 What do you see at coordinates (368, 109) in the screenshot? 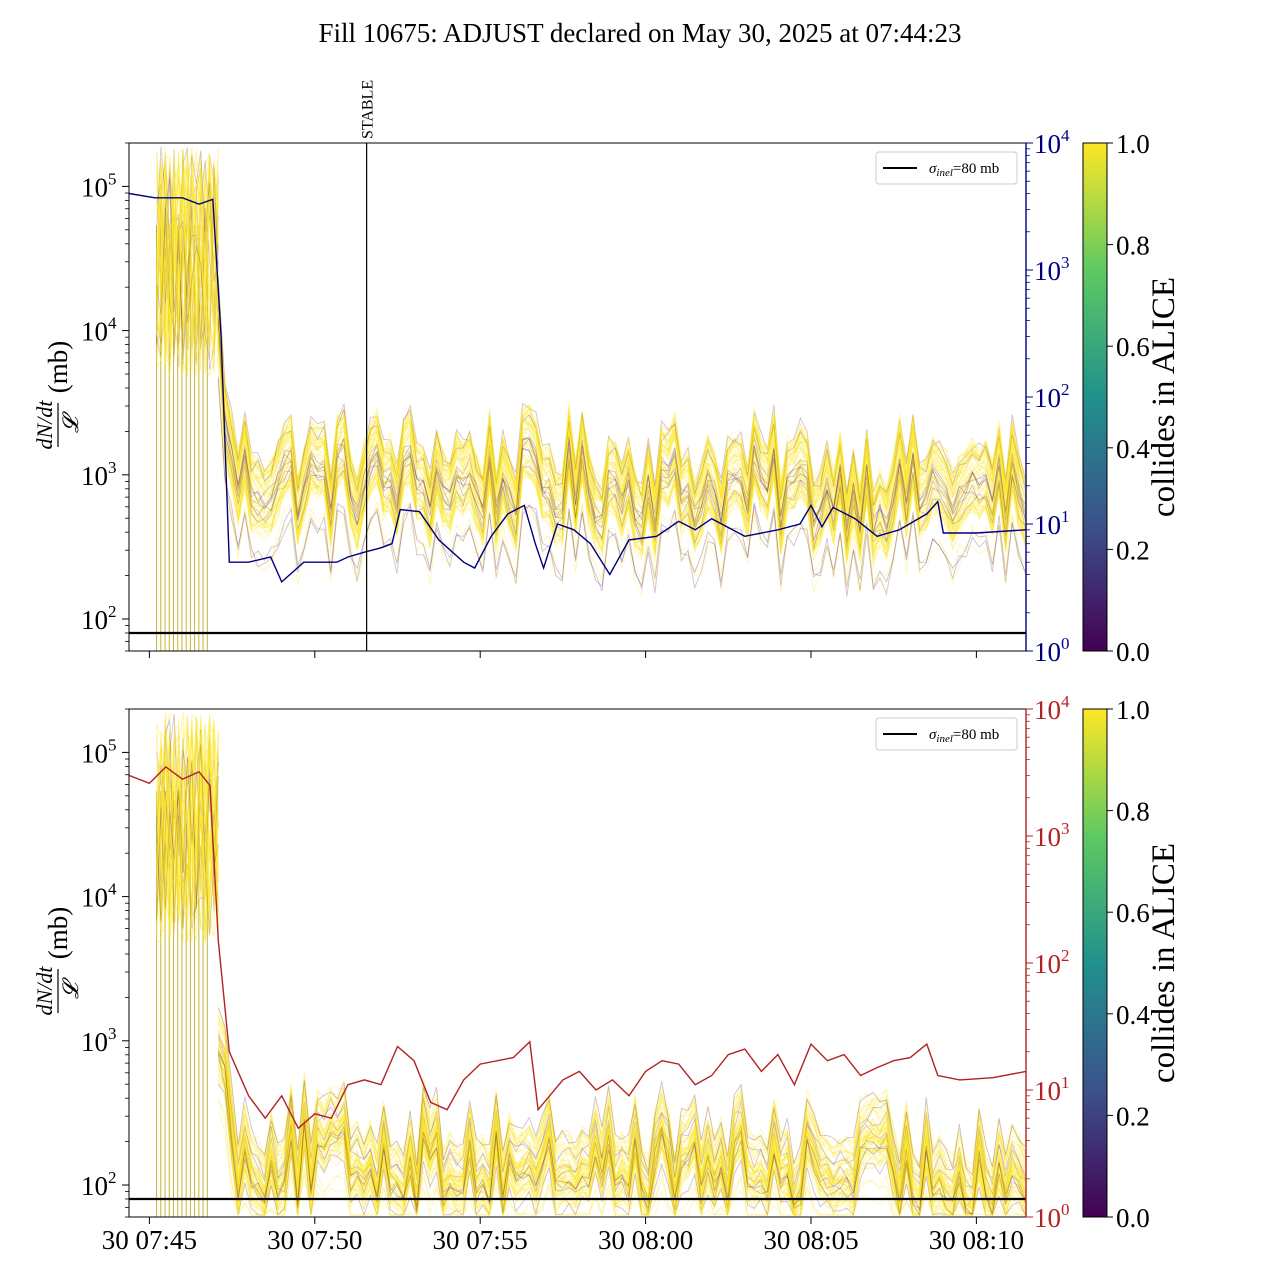
I see `stable-marker-label: STABLE` at bounding box center [368, 109].